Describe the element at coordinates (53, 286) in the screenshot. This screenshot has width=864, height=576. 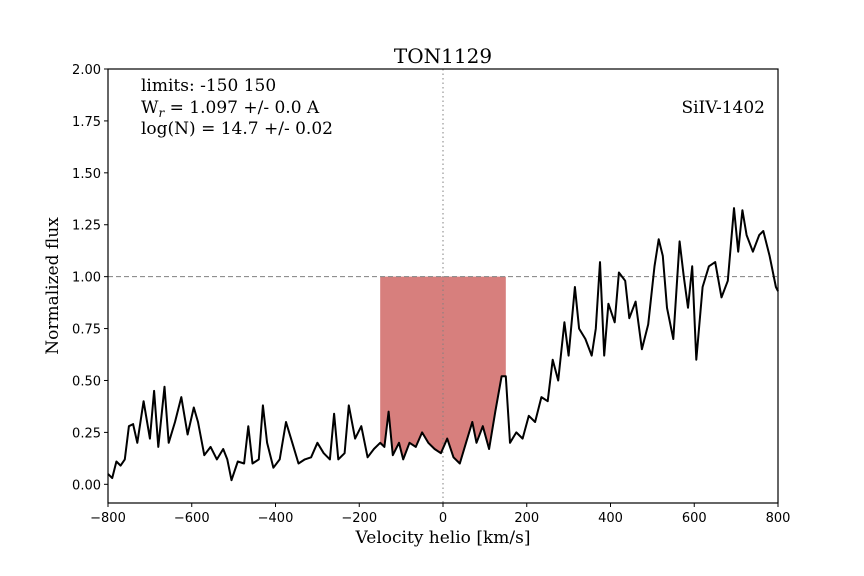
I see `y-axis-label: Normalized flux` at that location.